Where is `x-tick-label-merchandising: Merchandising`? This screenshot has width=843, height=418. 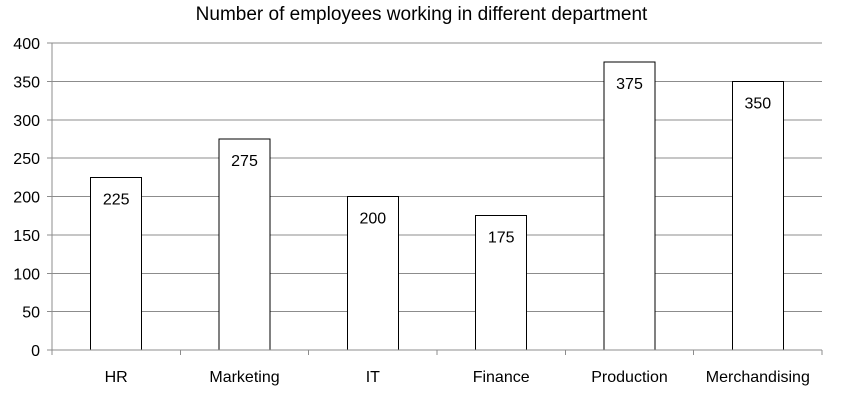
x-tick-label-merchandising: Merchandising is located at coordinates (758, 377).